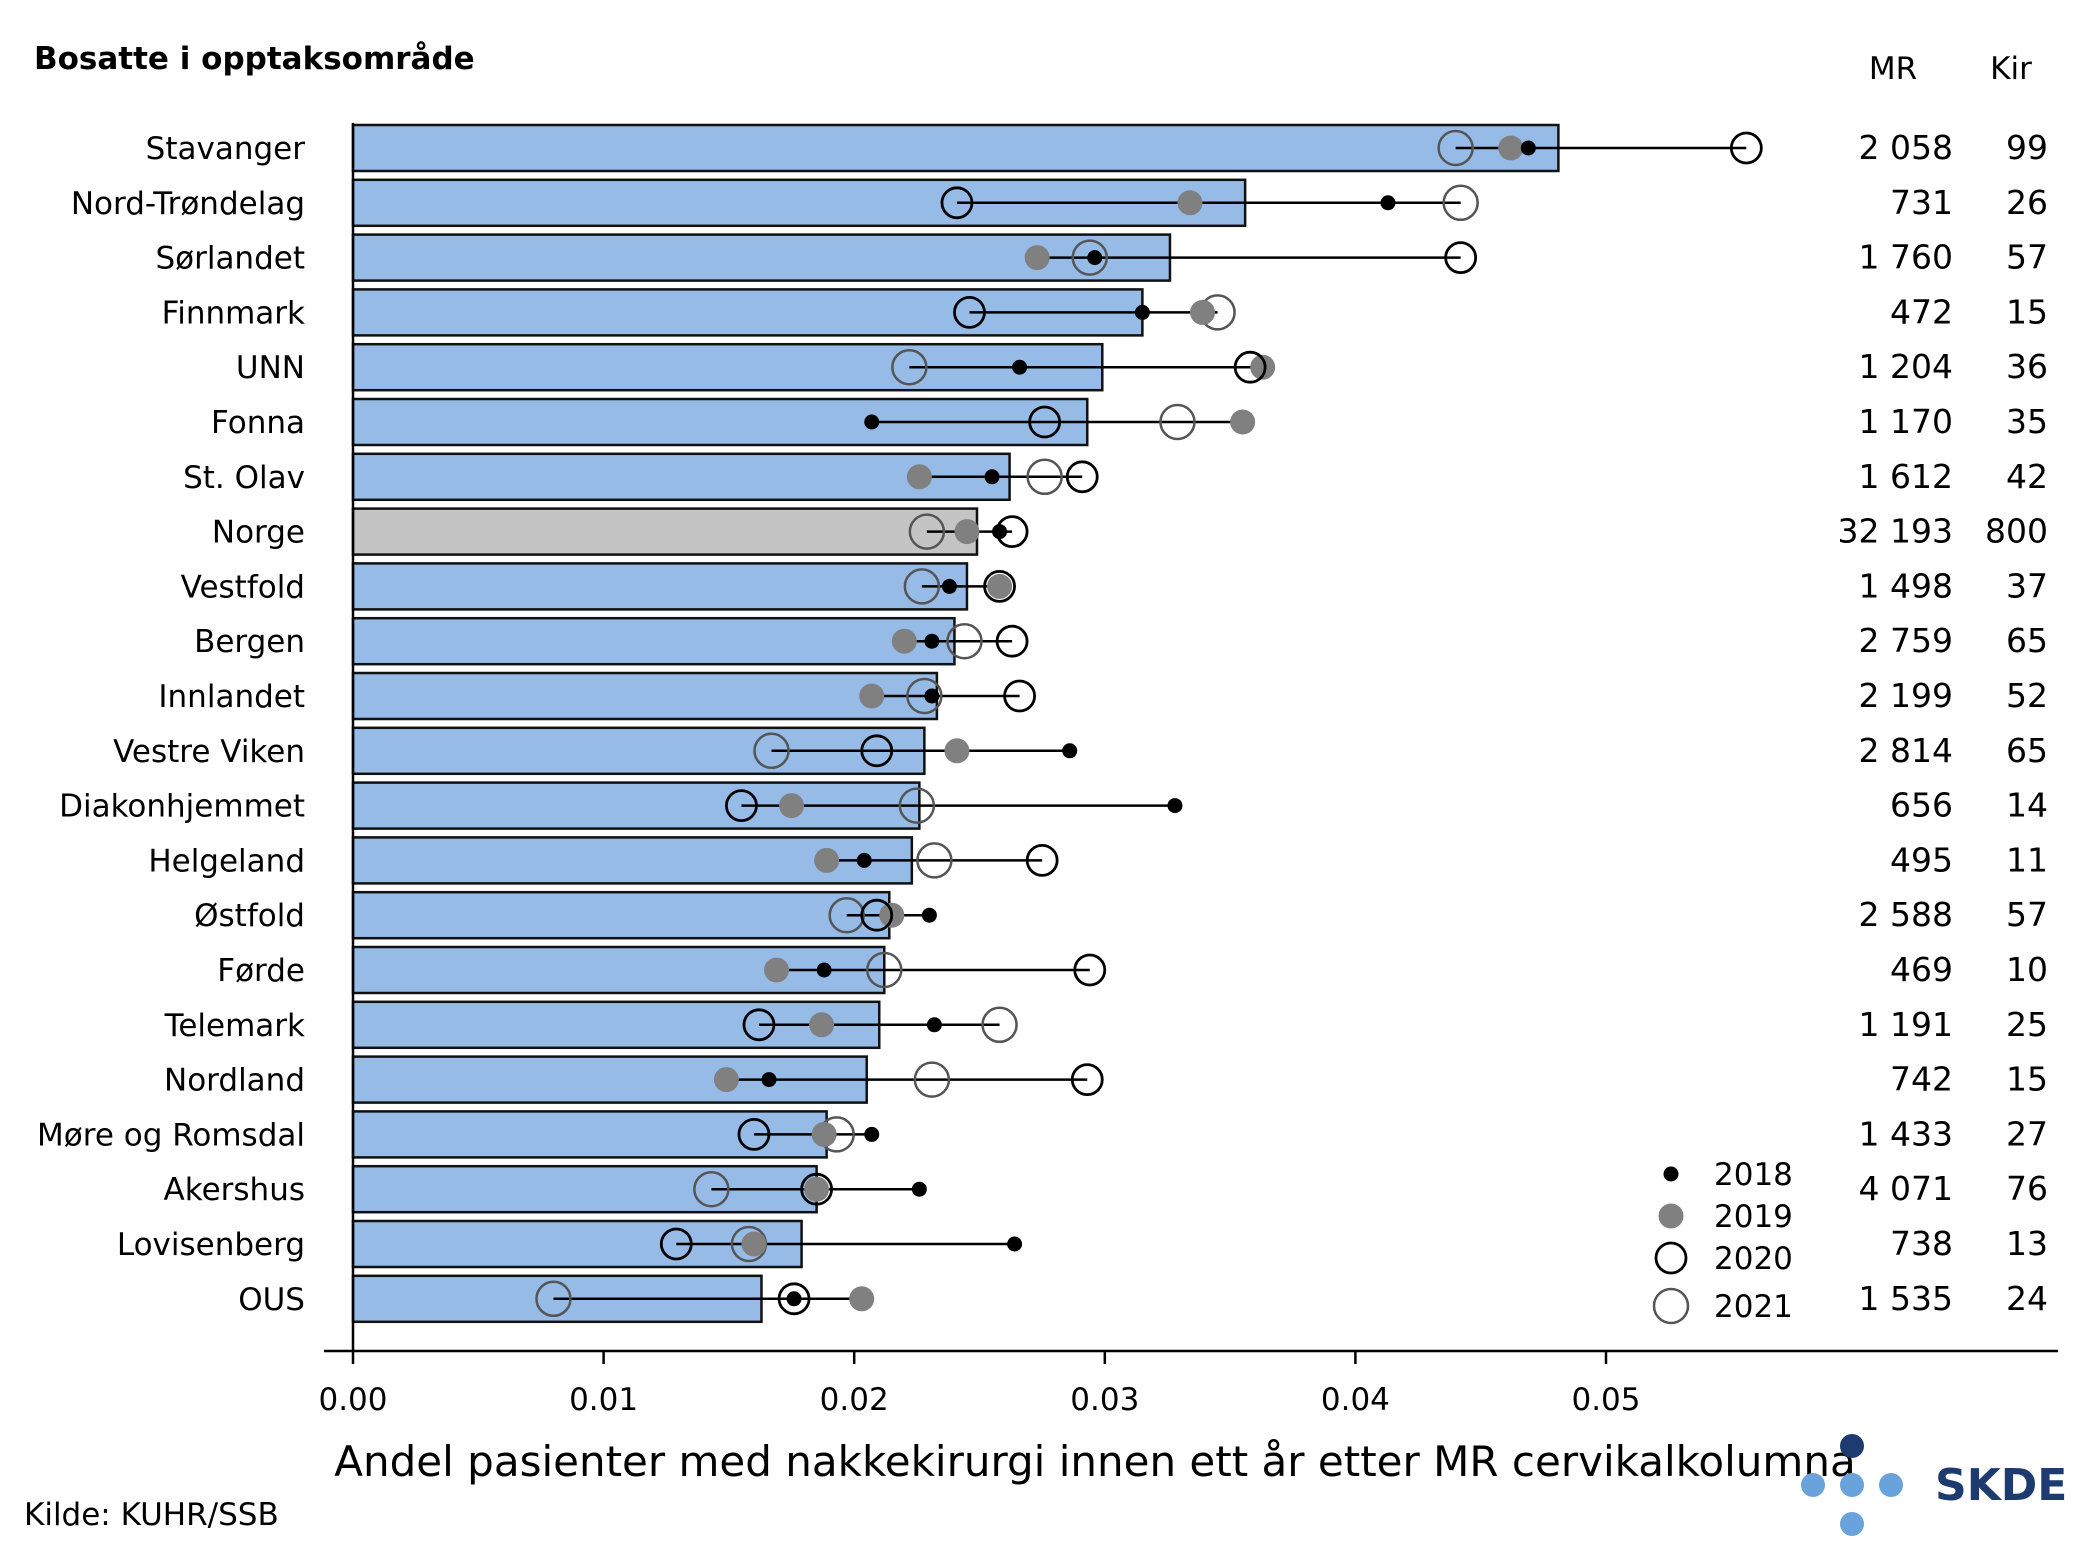  What do you see at coordinates (2027, 1079) in the screenshot?
I see `kir-count-nordland: 15` at bounding box center [2027, 1079].